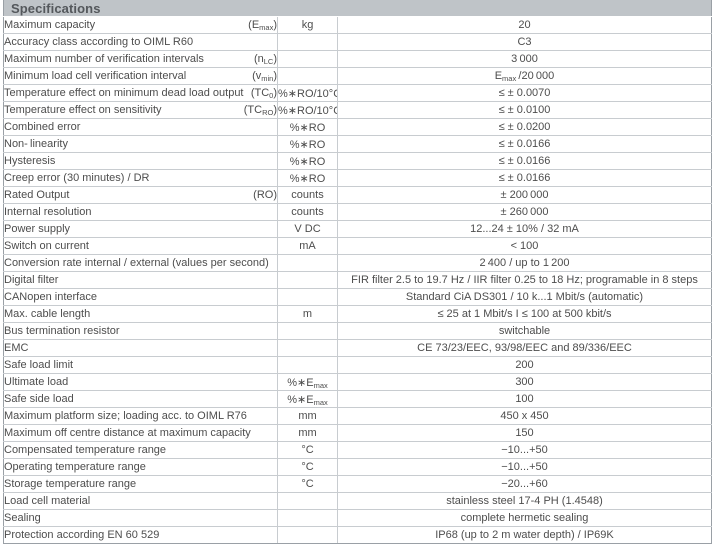 The image size is (723, 544). What do you see at coordinates (524, 229) in the screenshot?
I see `spec-value-cell: 12...24 ± 10% / 32 mA` at bounding box center [524, 229].